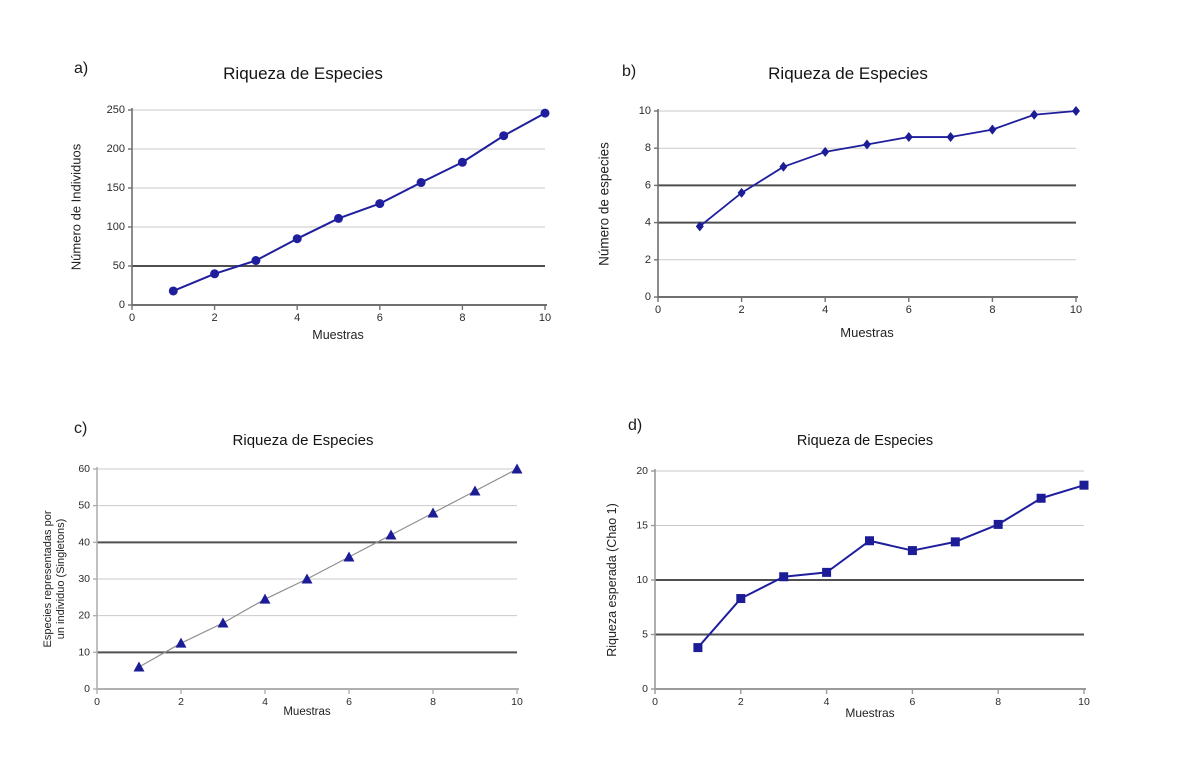 Image resolution: width=1198 pixels, height=772 pixels. I want to click on chart-a-y-axis-label: Número de Individuos, so click(76, 207).